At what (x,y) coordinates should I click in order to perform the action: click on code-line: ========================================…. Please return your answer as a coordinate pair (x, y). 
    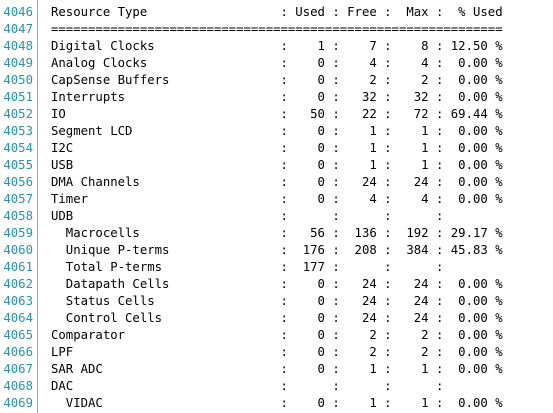
    Looking at the image, I should click on (277, 29).